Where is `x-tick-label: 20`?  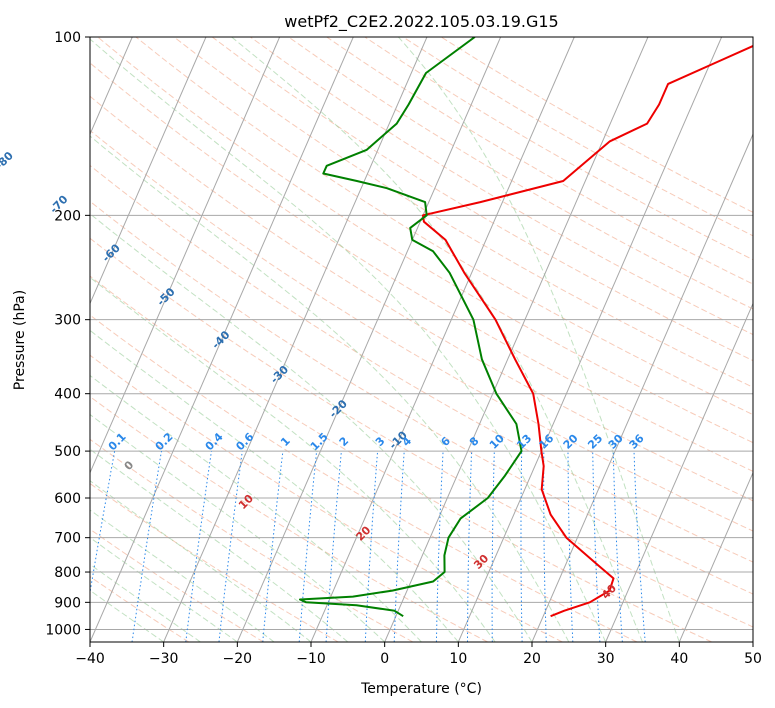 x-tick-label: 20 is located at coordinates (532, 659).